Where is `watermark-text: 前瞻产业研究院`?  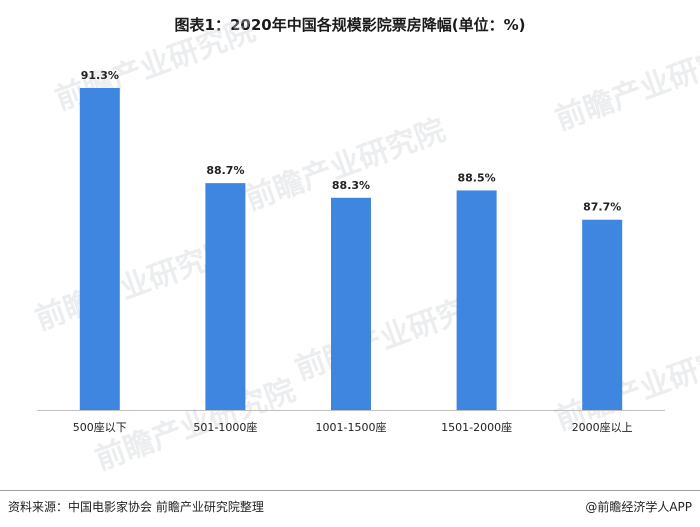 watermark-text: 前瞻产业研究院 is located at coordinates (625, 85).